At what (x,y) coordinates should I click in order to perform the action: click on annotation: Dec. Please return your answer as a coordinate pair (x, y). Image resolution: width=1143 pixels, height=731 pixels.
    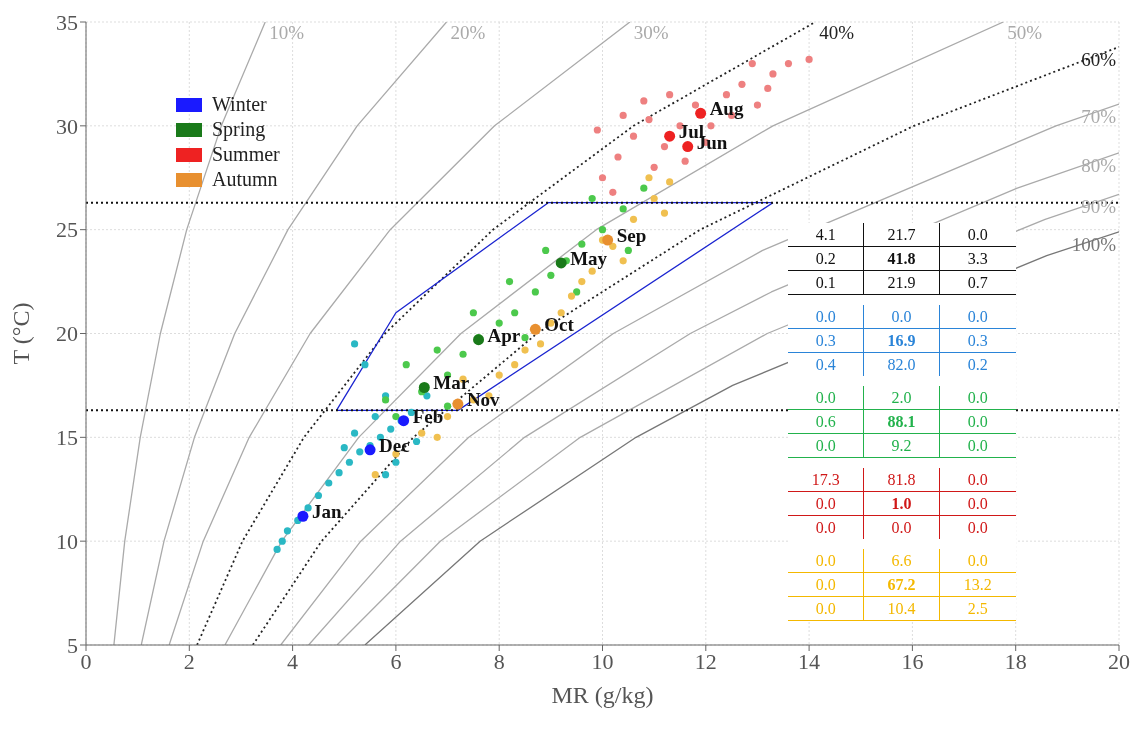
    Looking at the image, I should click on (394, 445).